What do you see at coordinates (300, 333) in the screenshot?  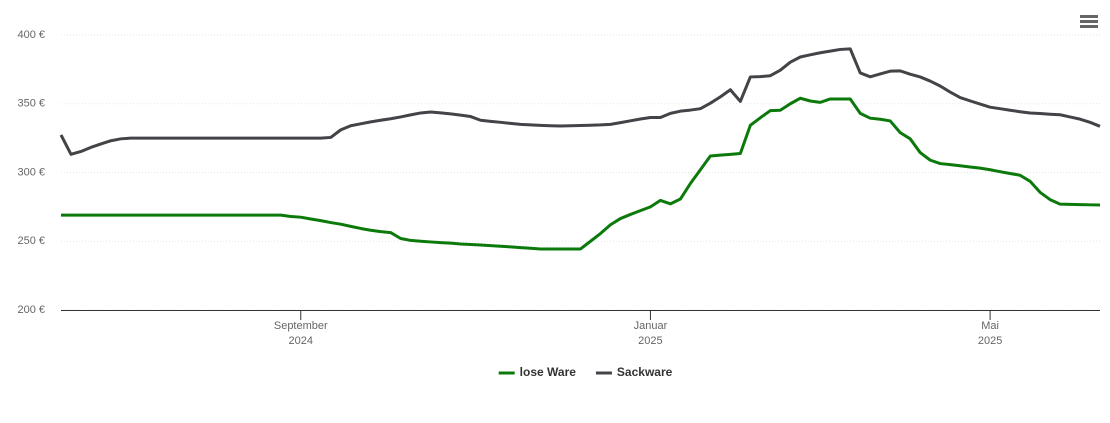 I see `x-tick-label: September 2024` at bounding box center [300, 333].